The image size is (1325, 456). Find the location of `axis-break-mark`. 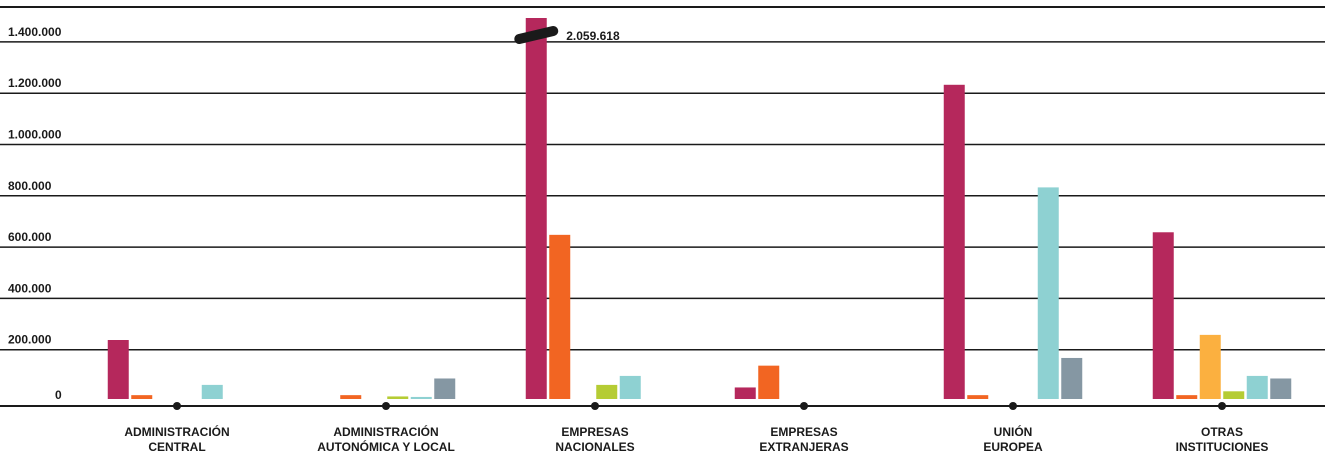

axis-break-mark is located at coordinates (536, 35).